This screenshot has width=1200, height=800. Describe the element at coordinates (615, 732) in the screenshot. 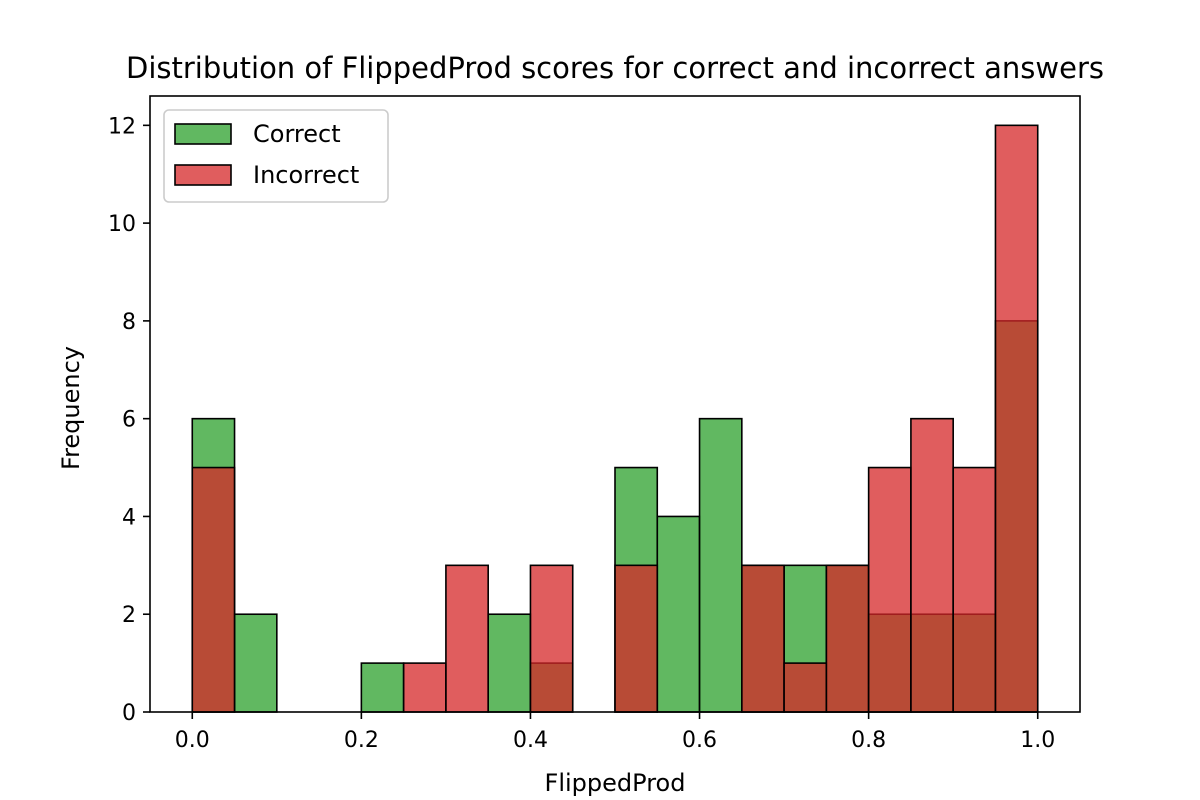

I see `x-axis-ticks: 0.0 0.2 0.4 0.6 0.8 1.0` at that location.